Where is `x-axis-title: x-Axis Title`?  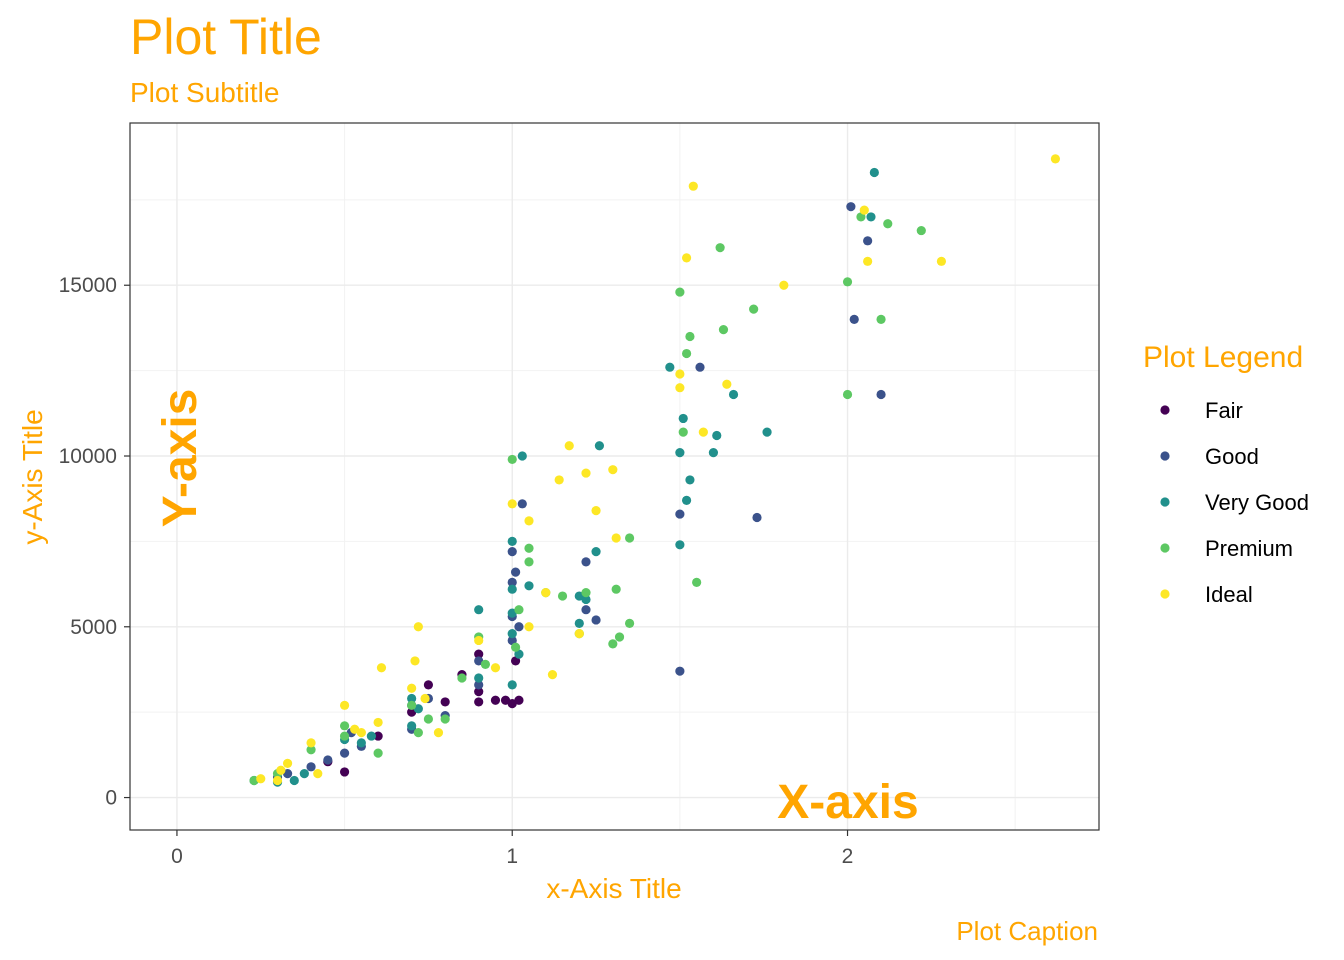
x-axis-title: x-Axis Title is located at coordinates (613, 888).